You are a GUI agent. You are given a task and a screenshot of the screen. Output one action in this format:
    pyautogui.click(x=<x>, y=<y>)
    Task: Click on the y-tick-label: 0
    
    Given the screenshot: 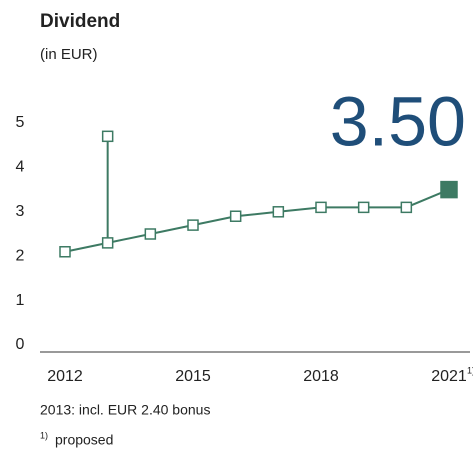 What is the action you would take?
    pyautogui.click(x=20, y=344)
    